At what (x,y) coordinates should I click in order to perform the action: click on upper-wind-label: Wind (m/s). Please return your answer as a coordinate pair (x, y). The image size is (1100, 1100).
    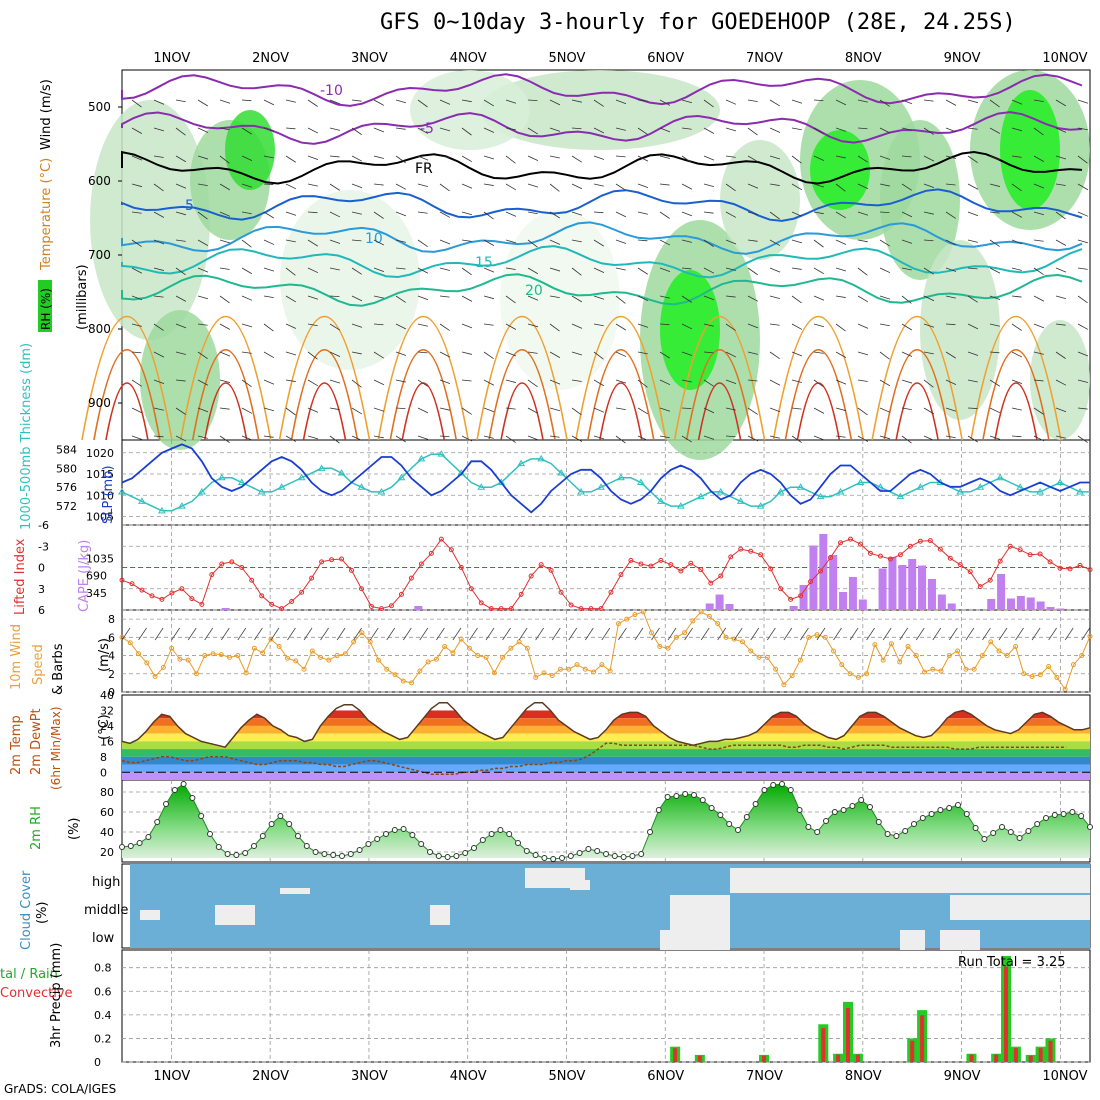
    Looking at the image, I should click on (46, 114).